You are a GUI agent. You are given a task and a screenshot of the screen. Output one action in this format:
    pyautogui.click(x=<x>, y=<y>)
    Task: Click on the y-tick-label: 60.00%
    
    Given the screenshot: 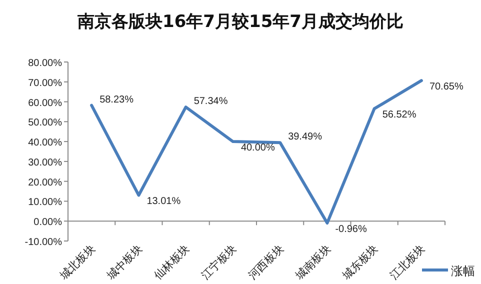 What is the action you would take?
    pyautogui.click(x=45, y=103)
    